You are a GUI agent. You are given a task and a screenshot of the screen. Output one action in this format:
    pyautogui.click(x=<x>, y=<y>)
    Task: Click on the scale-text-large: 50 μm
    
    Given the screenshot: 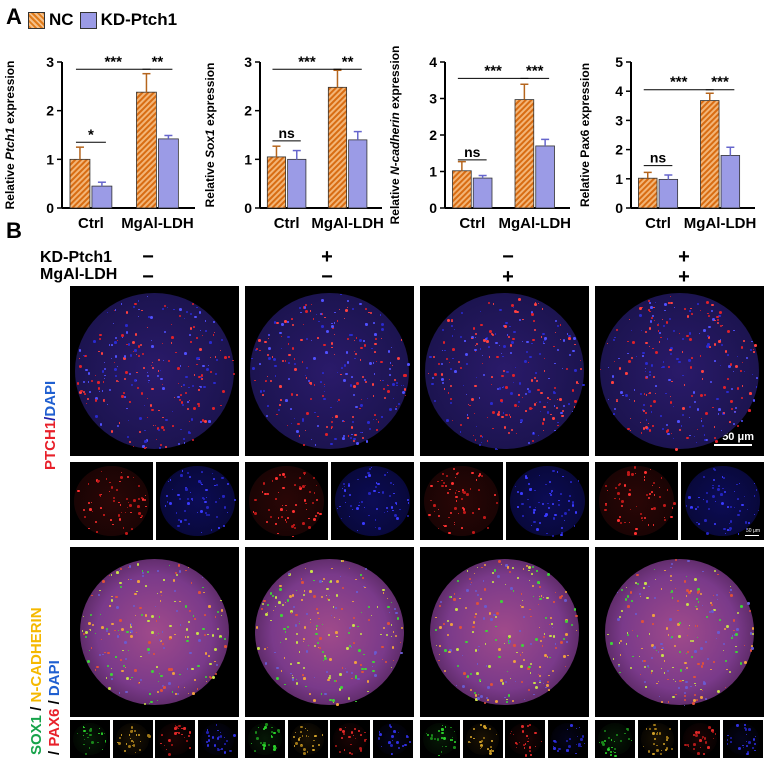 What is the action you would take?
    pyautogui.click(x=738, y=437)
    